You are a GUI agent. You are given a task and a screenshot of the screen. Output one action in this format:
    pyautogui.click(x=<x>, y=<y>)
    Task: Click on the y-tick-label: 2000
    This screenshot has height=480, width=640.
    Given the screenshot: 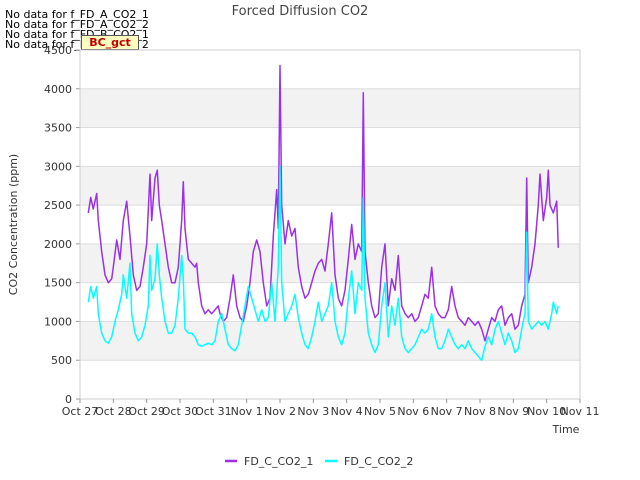 What is the action you would take?
    pyautogui.click(x=58, y=244)
    